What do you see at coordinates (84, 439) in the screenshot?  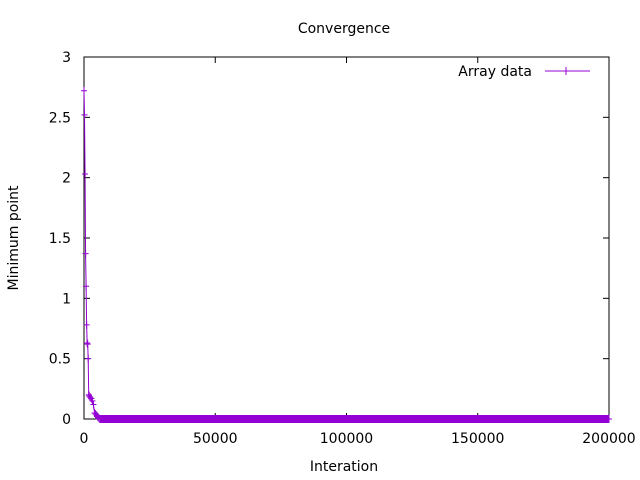 I see `x-tick-label: 0` at bounding box center [84, 439].